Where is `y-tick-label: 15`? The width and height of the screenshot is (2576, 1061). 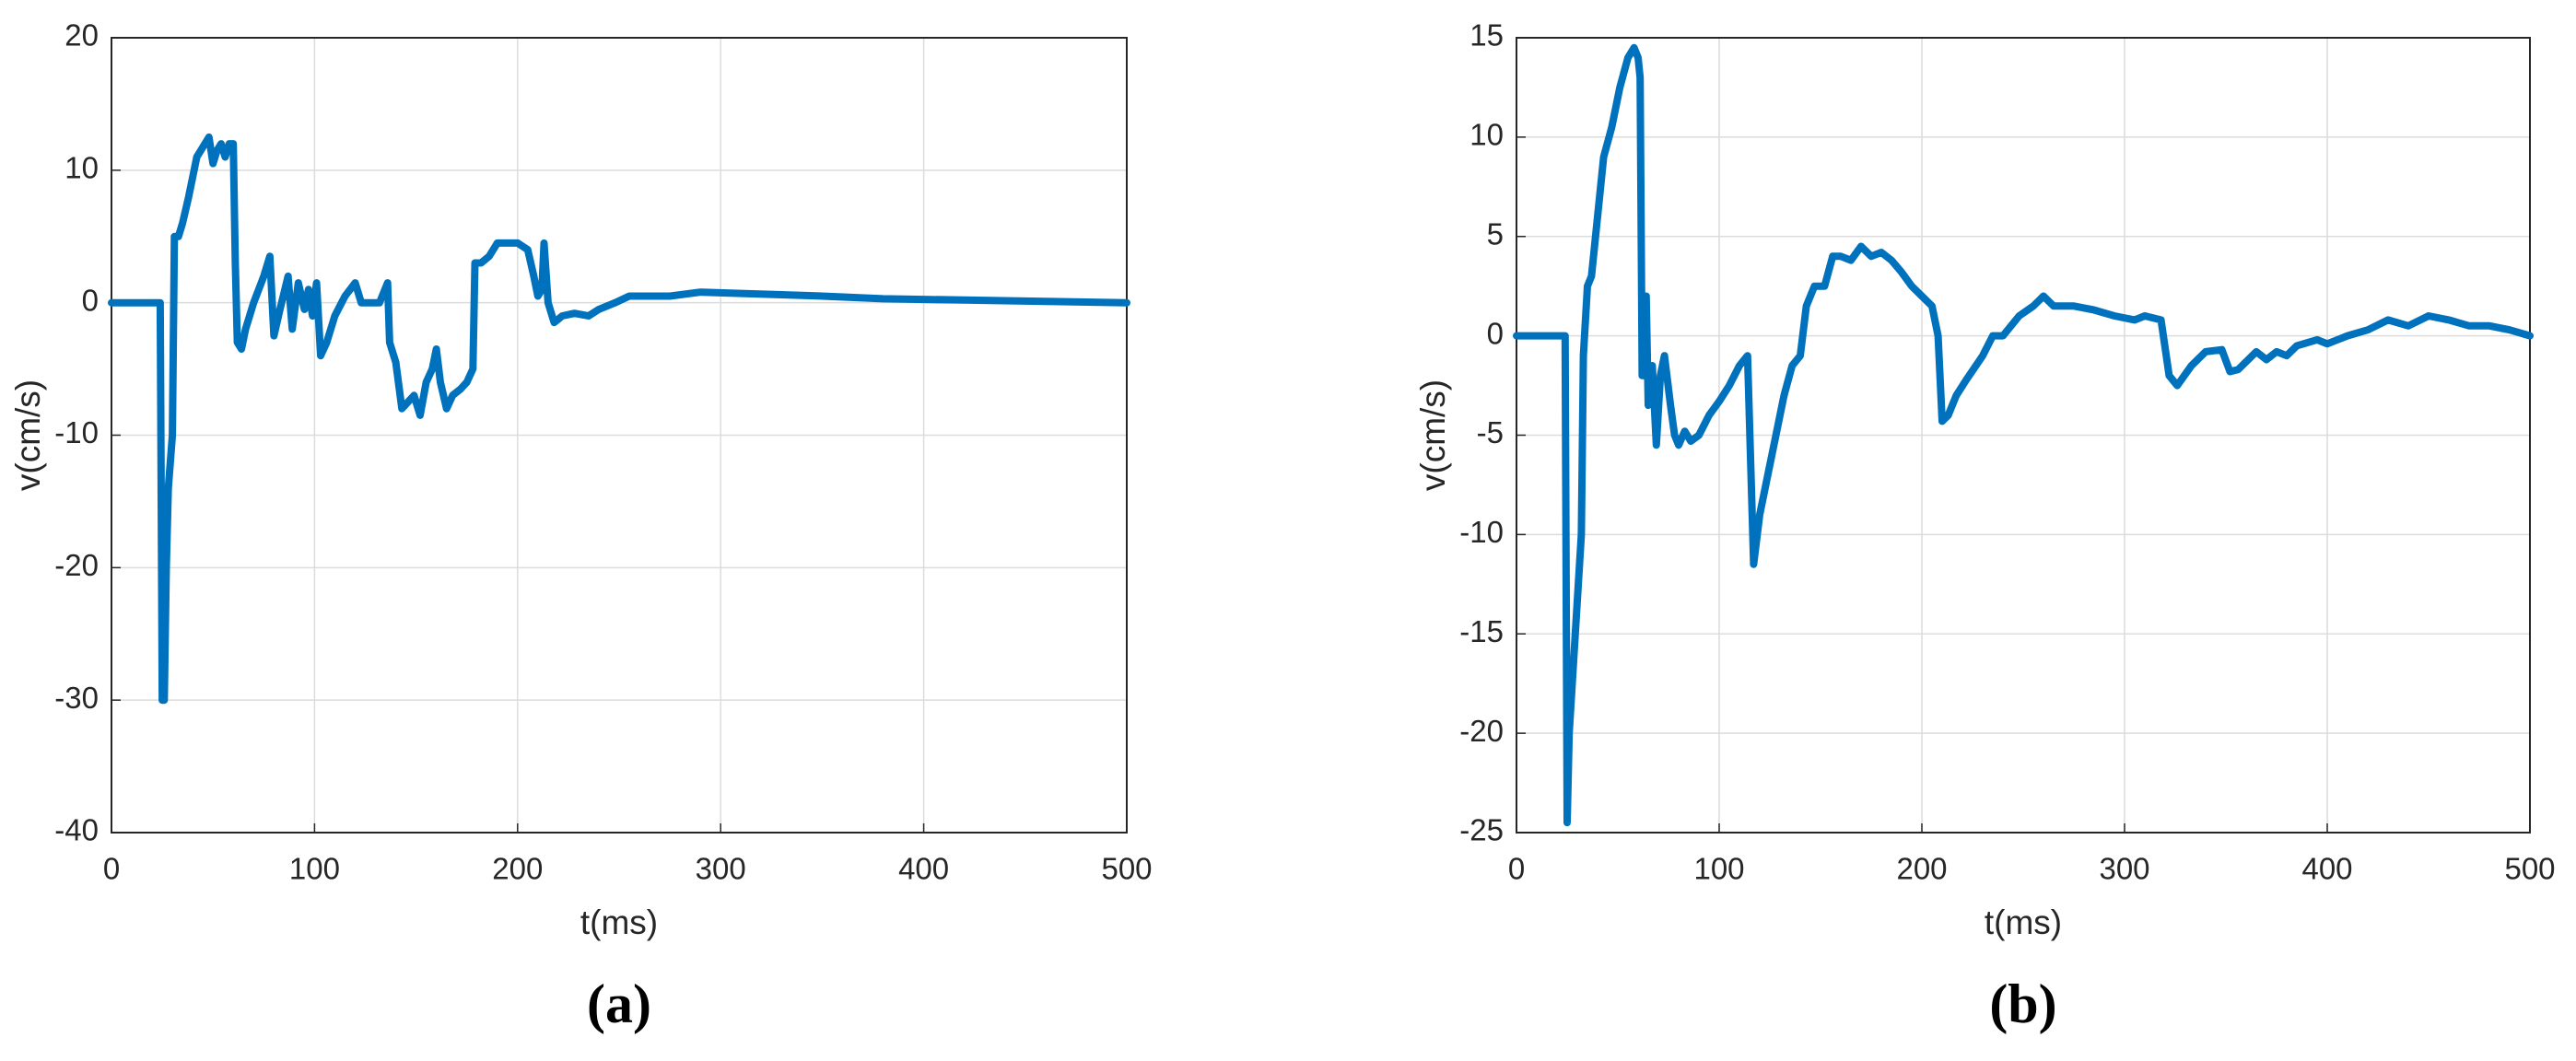
y-tick-label: 15 is located at coordinates (1487, 35).